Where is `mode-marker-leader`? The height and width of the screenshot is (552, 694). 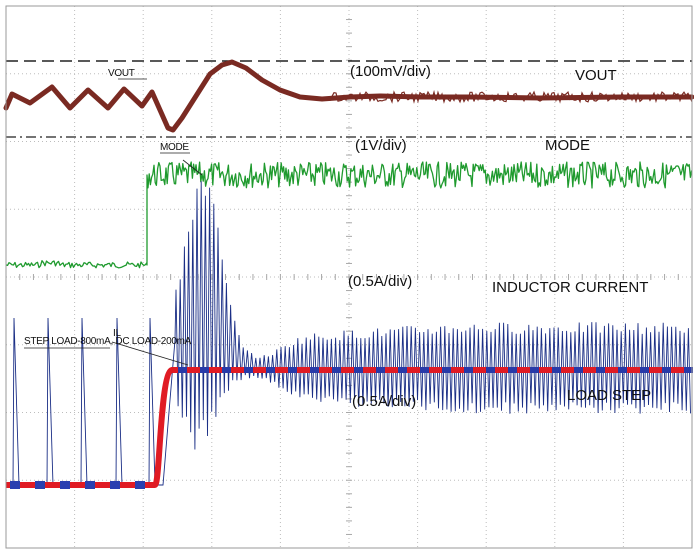 mode-marker-leader is located at coordinates (192, 167).